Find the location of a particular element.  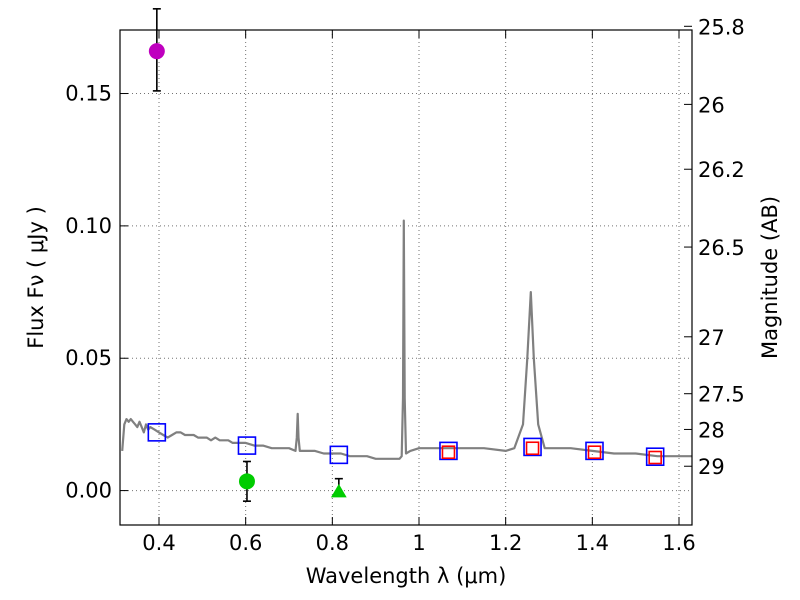

right-tick-label: 26 is located at coordinates (711, 105).